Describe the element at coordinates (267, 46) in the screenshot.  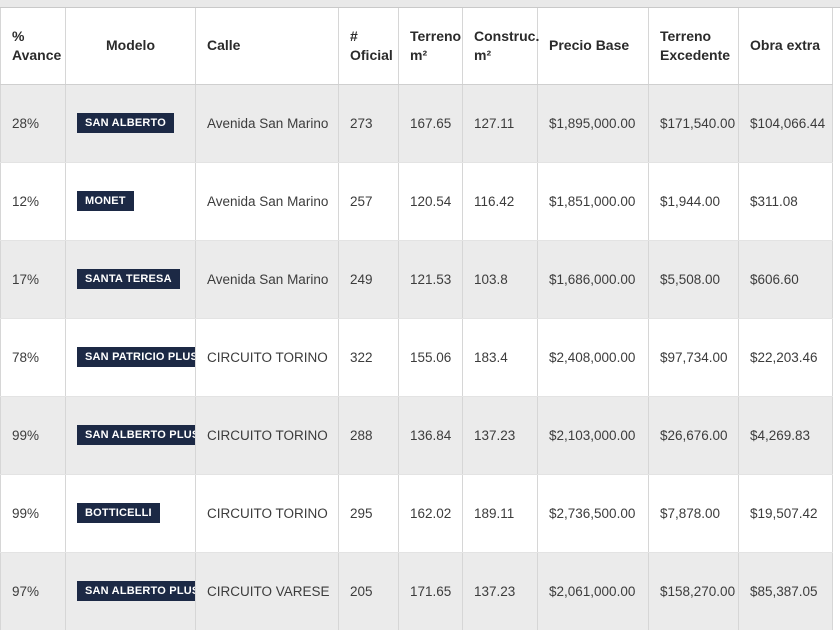
I see `col-header-calle: Calle` at that location.